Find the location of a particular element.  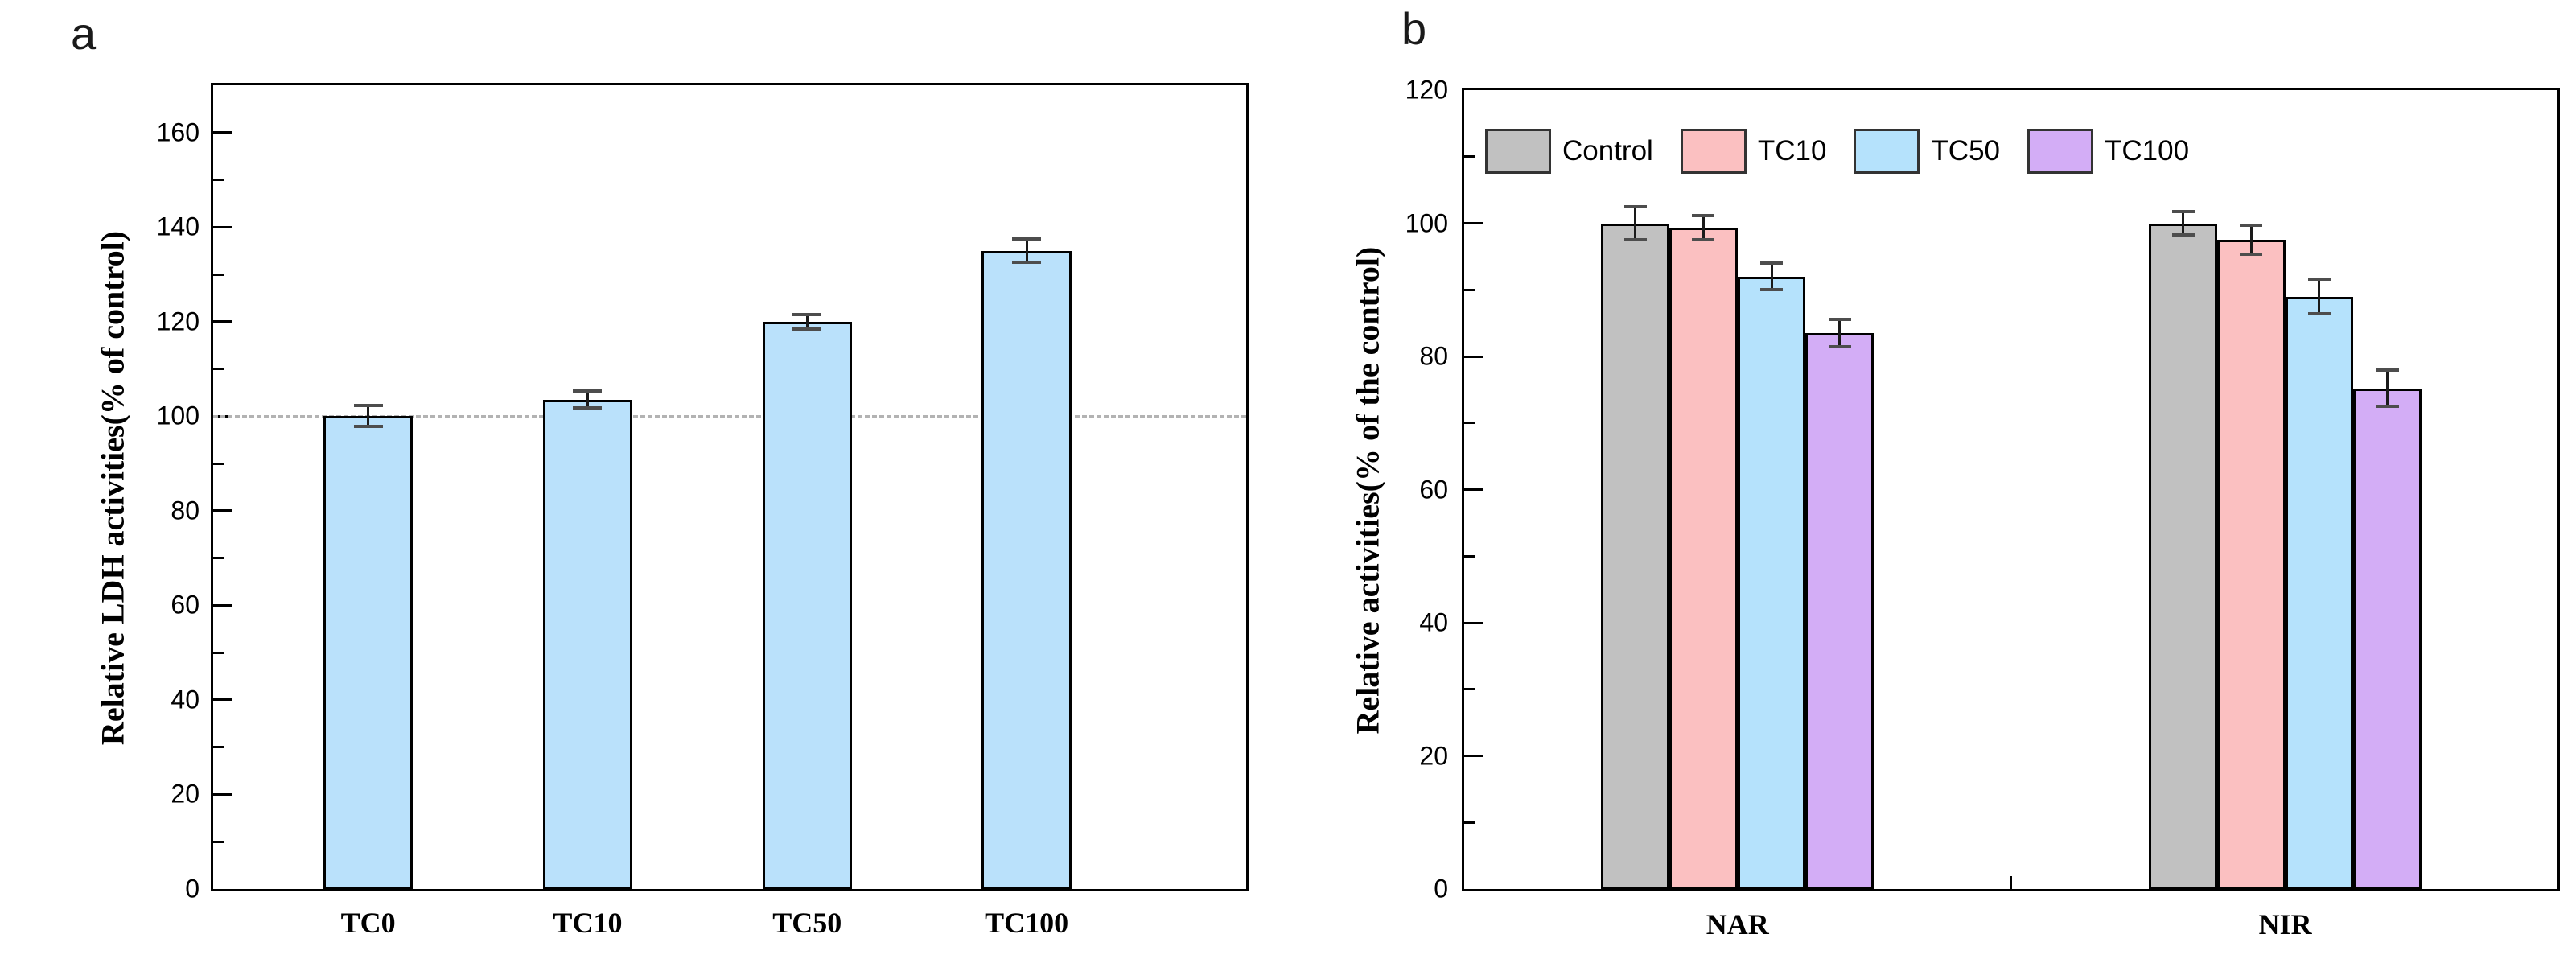

bar-NIR-Control is located at coordinates (2183, 556).